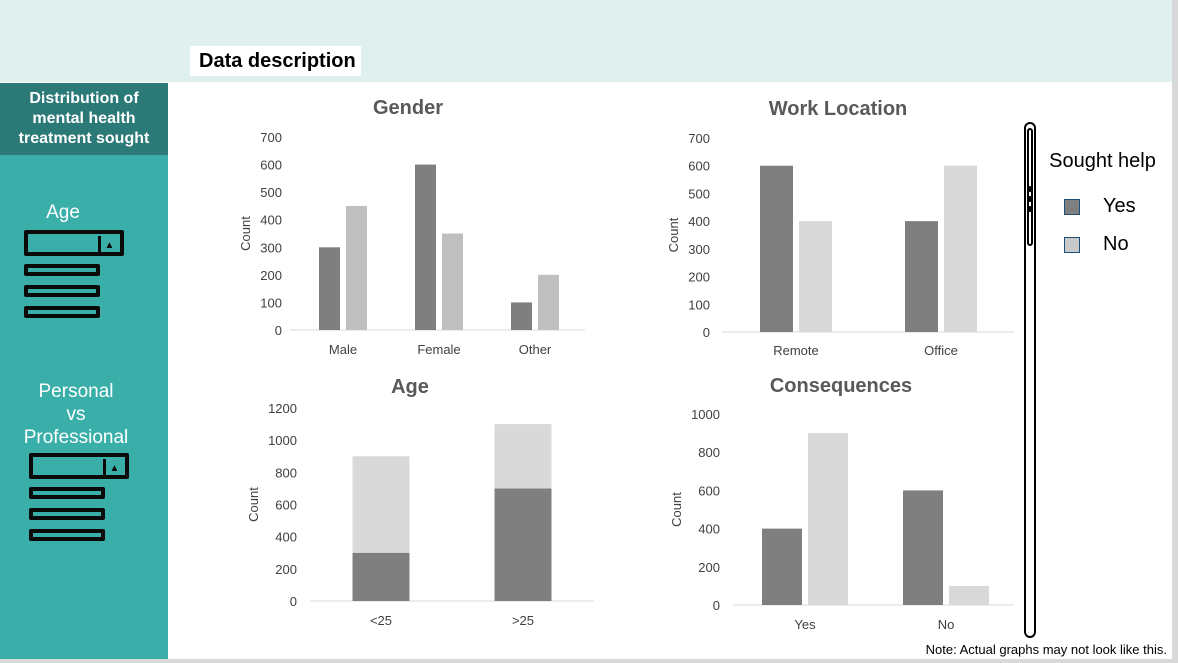 This screenshot has height=663, width=1178. Describe the element at coordinates (1102, 202) in the screenshot. I see `legend: Sought help Yes No` at that location.